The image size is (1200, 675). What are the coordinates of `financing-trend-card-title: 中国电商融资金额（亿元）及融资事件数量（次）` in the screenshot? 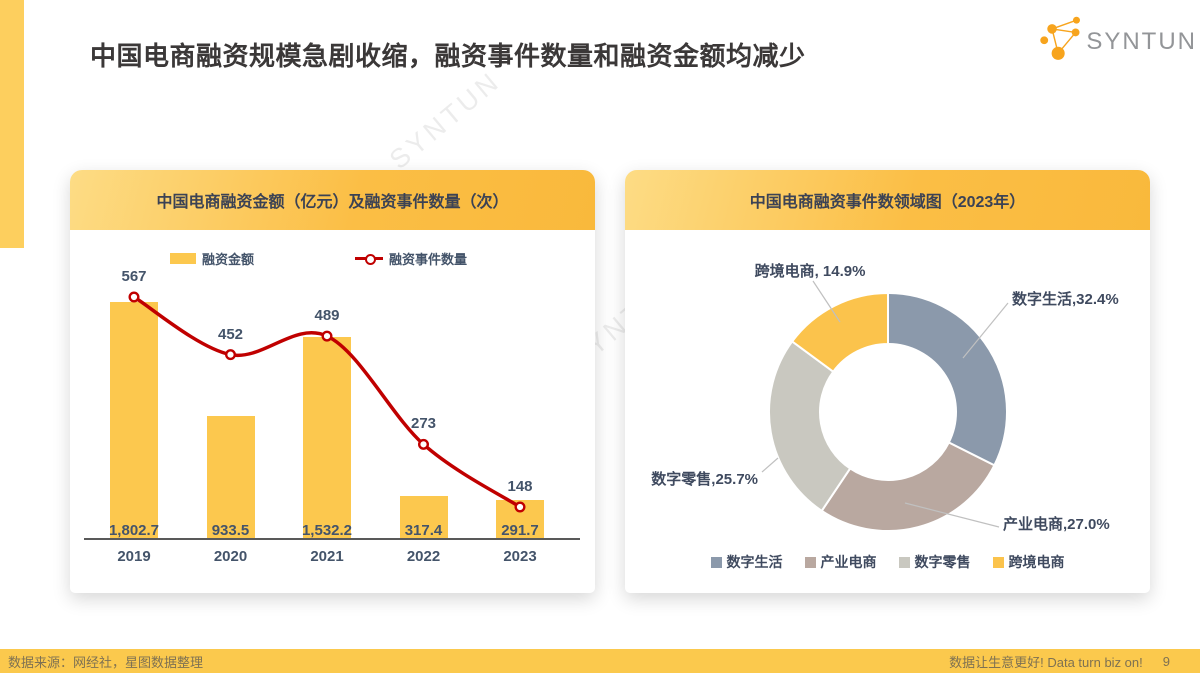 It's located at (332, 202).